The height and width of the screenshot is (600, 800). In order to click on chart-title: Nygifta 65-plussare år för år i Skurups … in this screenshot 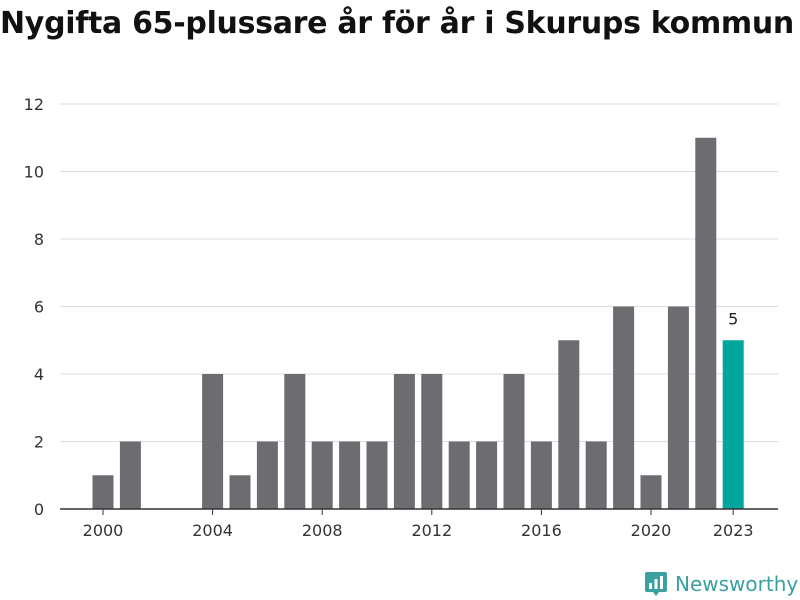, I will do `click(397, 23)`.